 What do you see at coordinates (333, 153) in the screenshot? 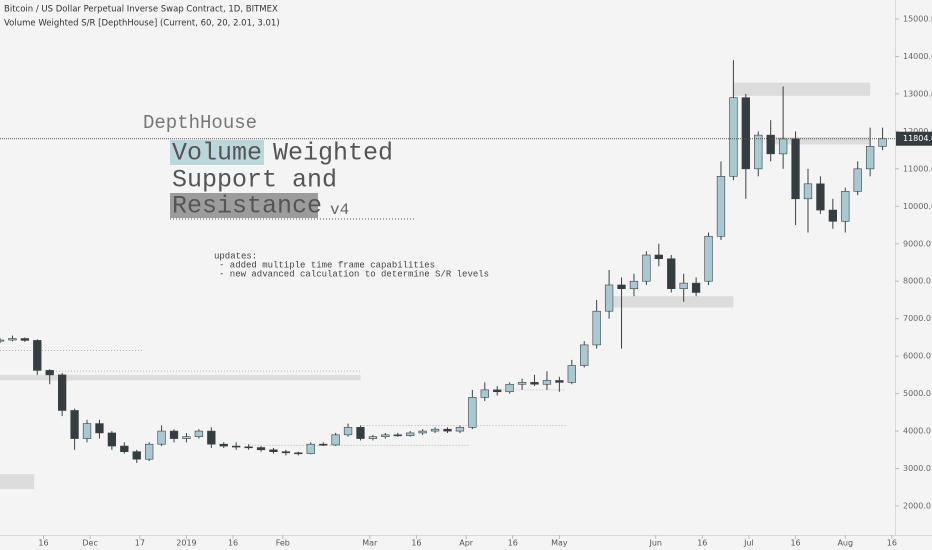
I see `title-word: Weighted` at bounding box center [333, 153].